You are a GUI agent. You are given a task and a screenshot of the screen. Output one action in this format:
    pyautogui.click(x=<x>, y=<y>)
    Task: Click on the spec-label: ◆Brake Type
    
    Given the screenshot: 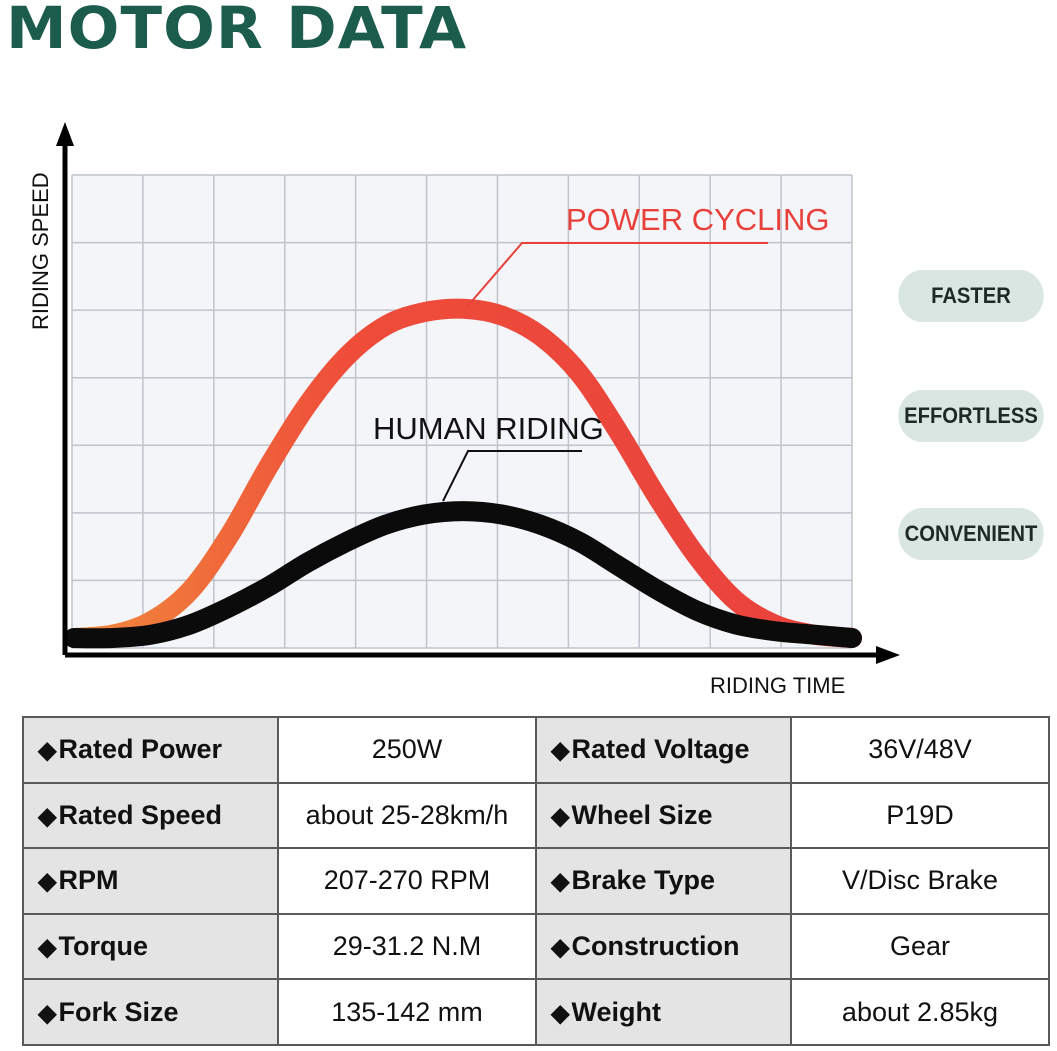 What is the action you would take?
    pyautogui.click(x=663, y=881)
    